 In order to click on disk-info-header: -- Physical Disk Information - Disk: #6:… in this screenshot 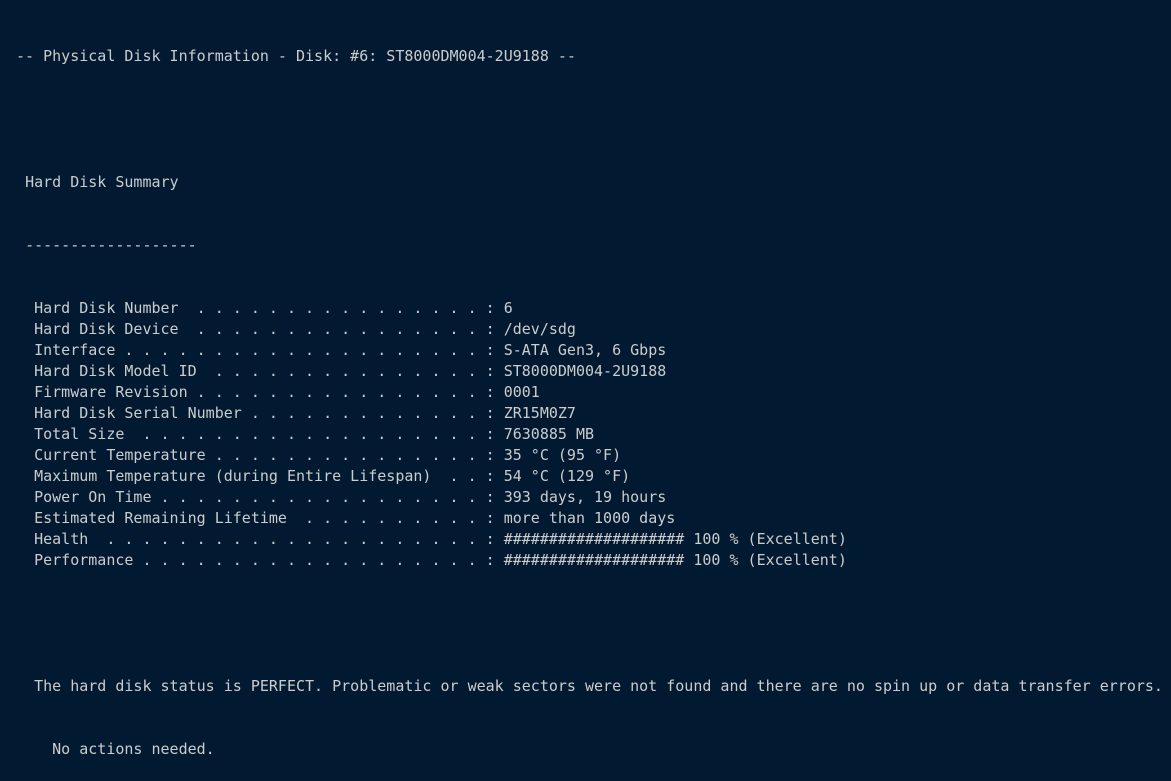, I will do `click(585, 56)`.